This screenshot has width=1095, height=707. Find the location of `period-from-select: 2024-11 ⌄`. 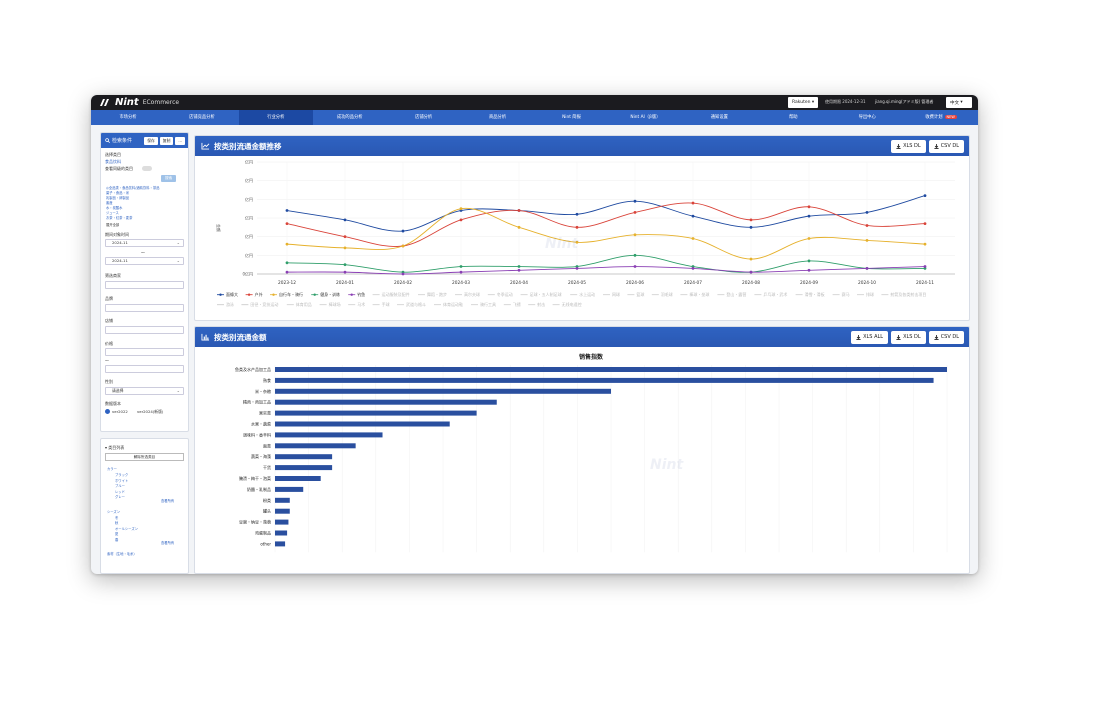

period-from-select: 2024-11 ⌄ is located at coordinates (144, 243).